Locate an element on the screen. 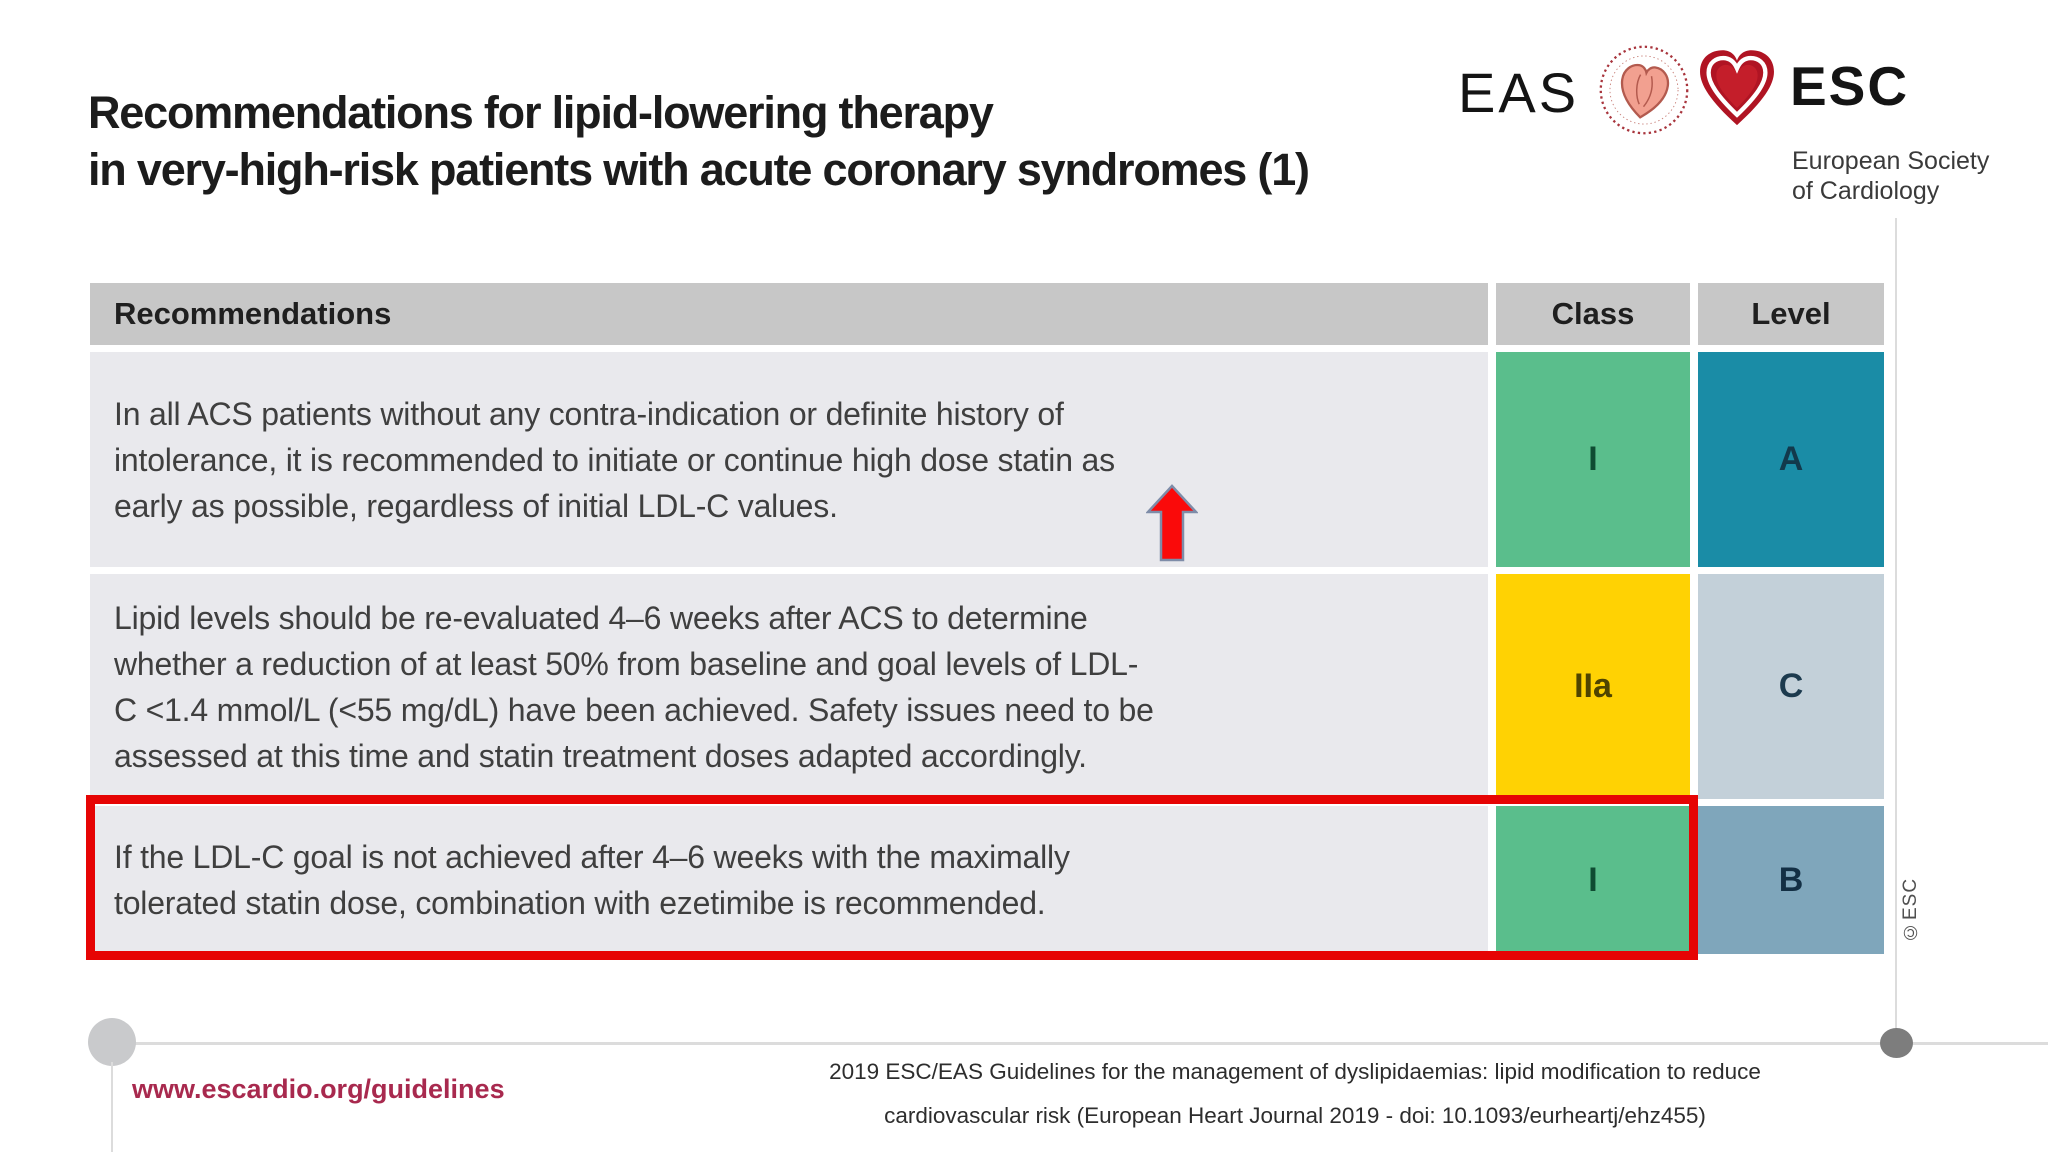 This screenshot has height=1152, width=2048. guidelines-link: www.escardio.org/guidelines is located at coordinates (318, 1089).